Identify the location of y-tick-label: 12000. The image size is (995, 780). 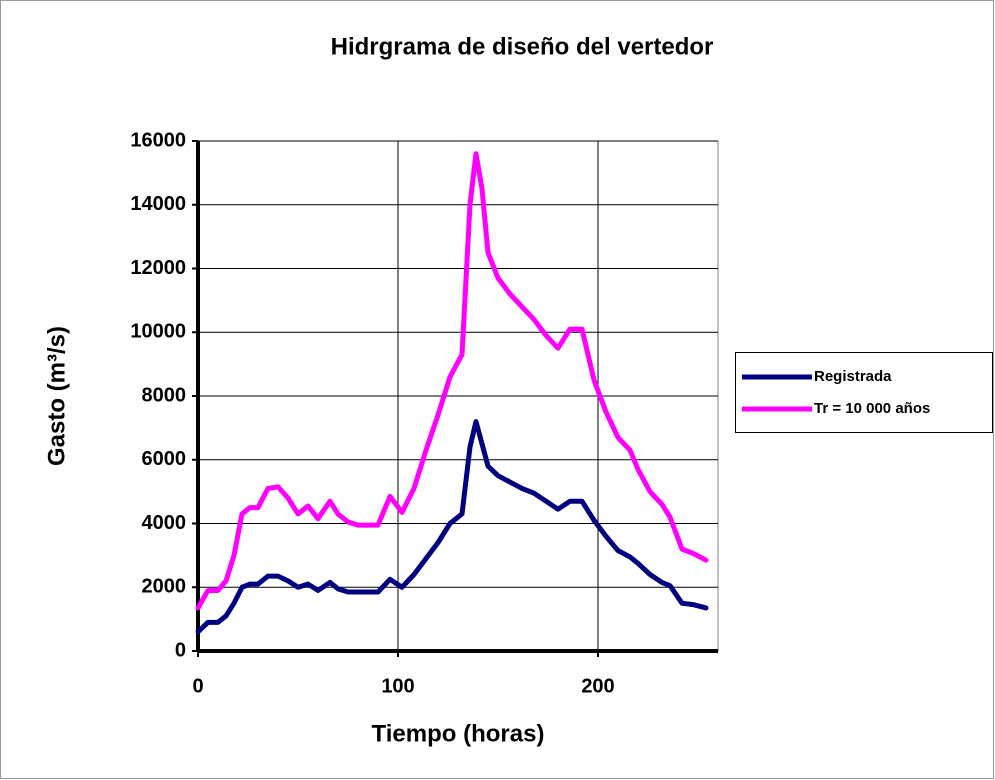
(158, 268).